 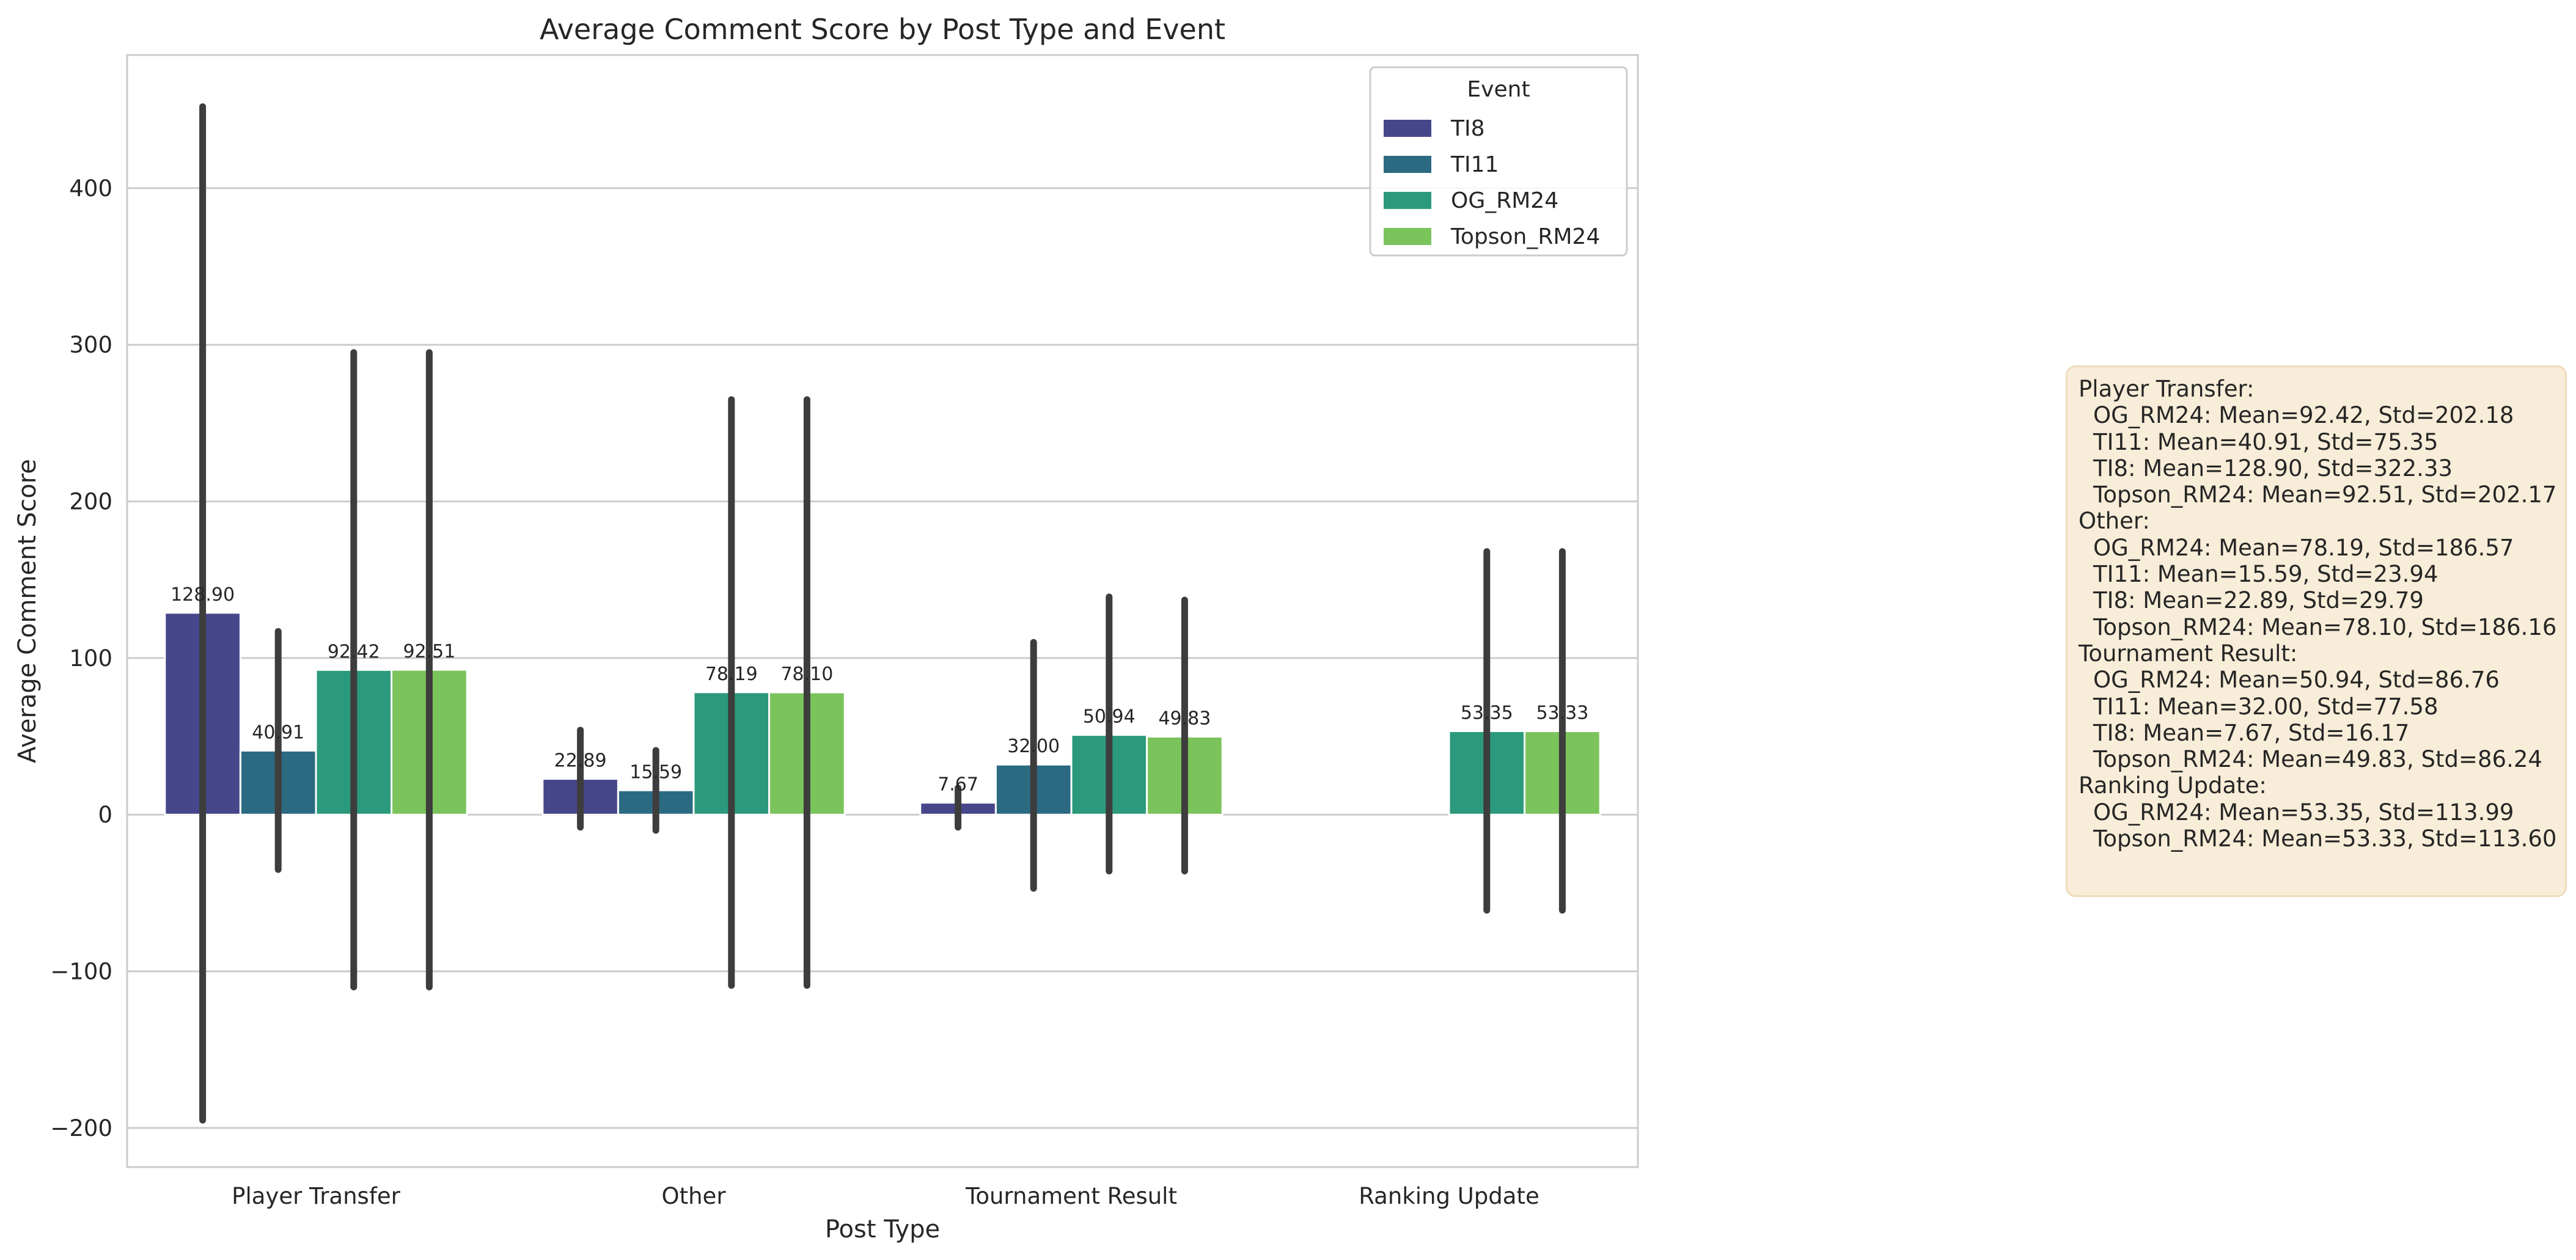 I want to click on bar-value-label: 92.42, so click(x=354, y=652).